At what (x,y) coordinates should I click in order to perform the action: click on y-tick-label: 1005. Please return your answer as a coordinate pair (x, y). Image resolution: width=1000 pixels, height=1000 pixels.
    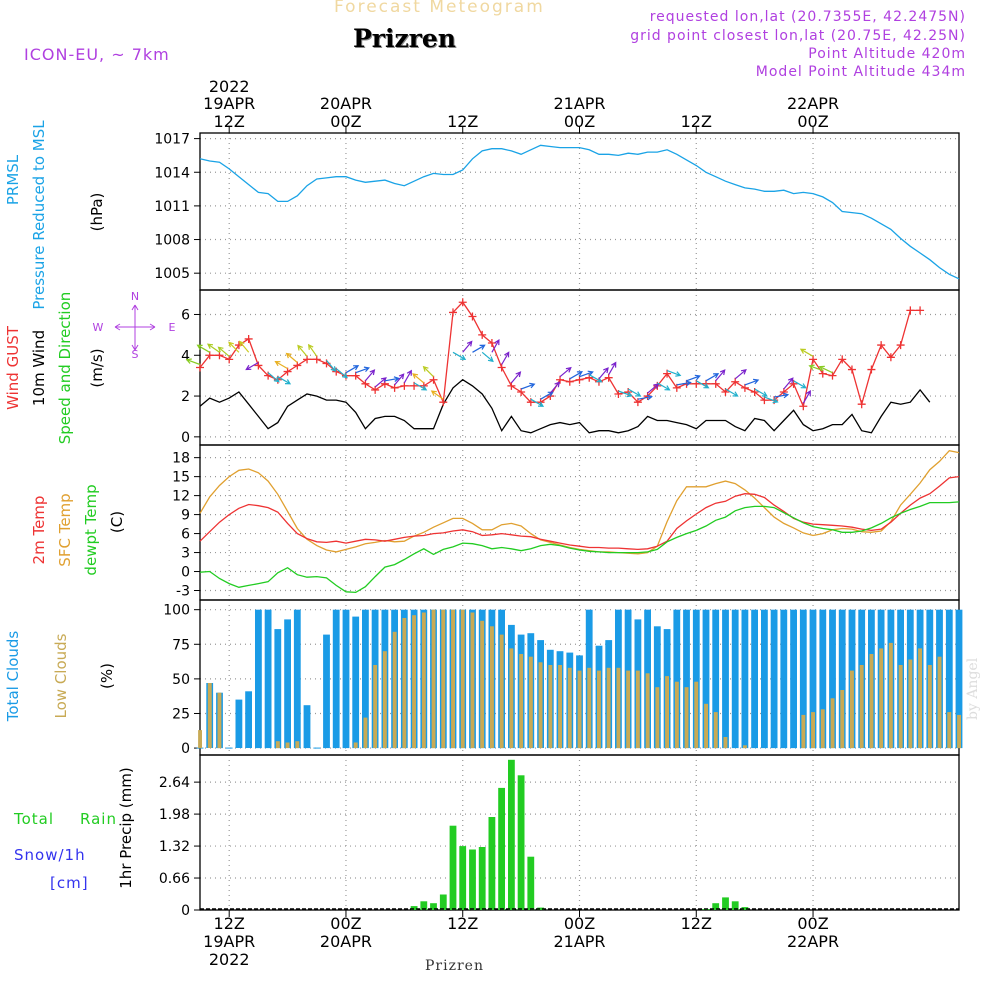
    Looking at the image, I should click on (172, 274).